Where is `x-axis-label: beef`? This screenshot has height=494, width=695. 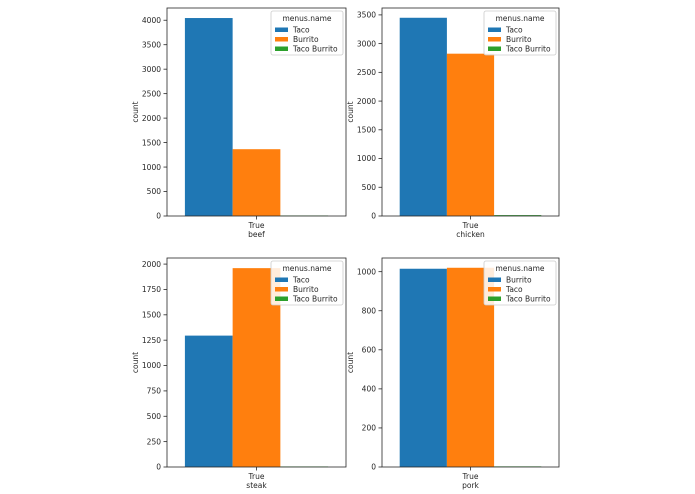
x-axis-label: beef is located at coordinates (256, 234).